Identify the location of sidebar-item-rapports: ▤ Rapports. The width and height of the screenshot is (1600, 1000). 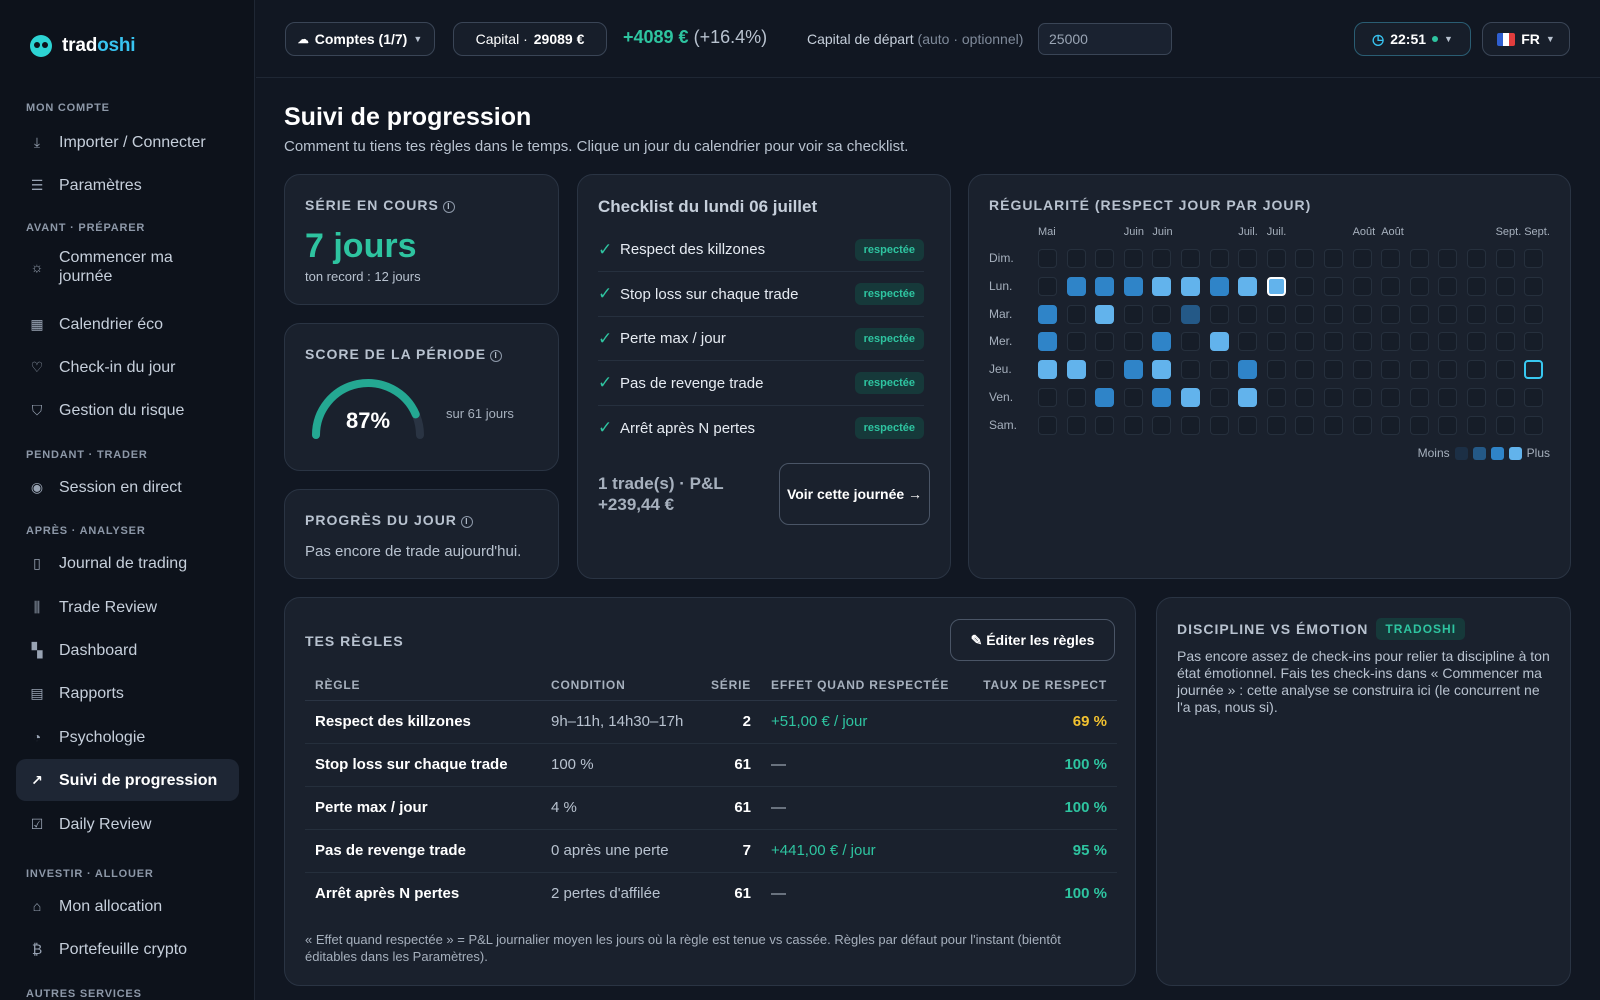
(127, 693).